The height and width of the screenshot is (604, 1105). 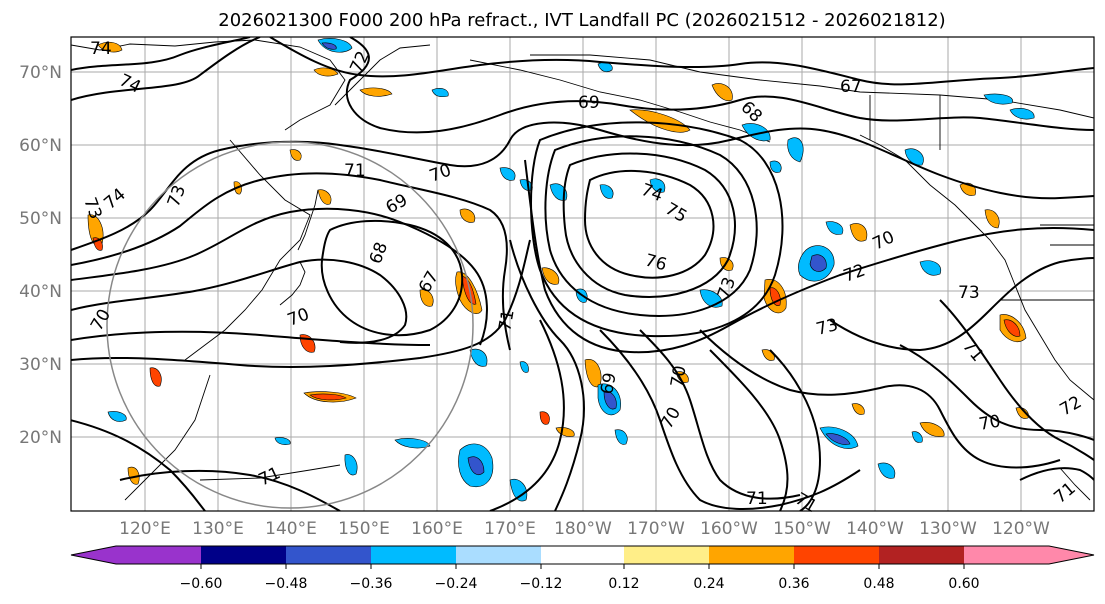 What do you see at coordinates (201, 584) in the screenshot?
I see `colorbar-tick-label: −0.60` at bounding box center [201, 584].